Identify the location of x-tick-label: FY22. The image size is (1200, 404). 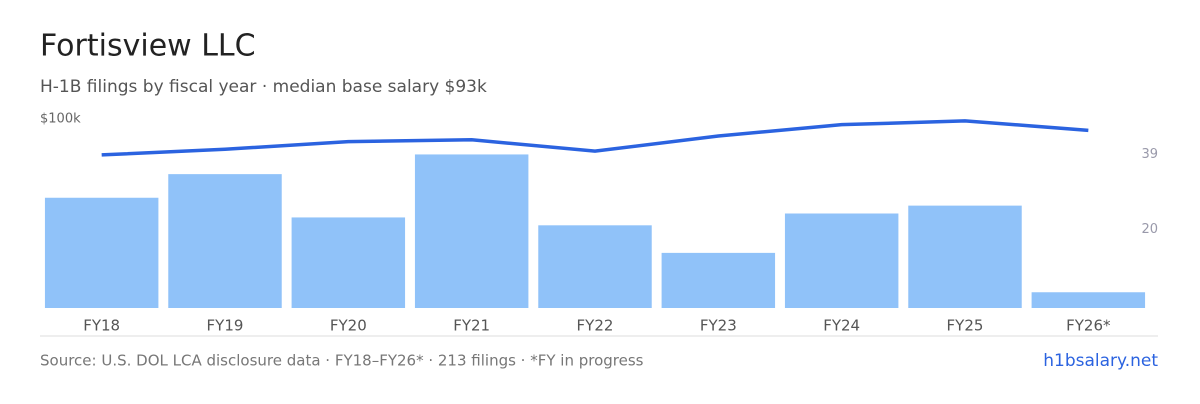
(595, 326).